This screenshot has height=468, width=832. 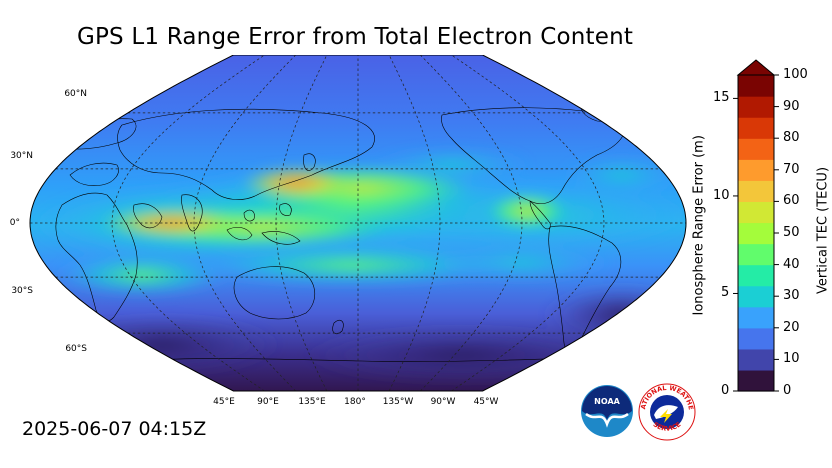 I want to click on lon-label-90e: 90°E, so click(x=268, y=402).